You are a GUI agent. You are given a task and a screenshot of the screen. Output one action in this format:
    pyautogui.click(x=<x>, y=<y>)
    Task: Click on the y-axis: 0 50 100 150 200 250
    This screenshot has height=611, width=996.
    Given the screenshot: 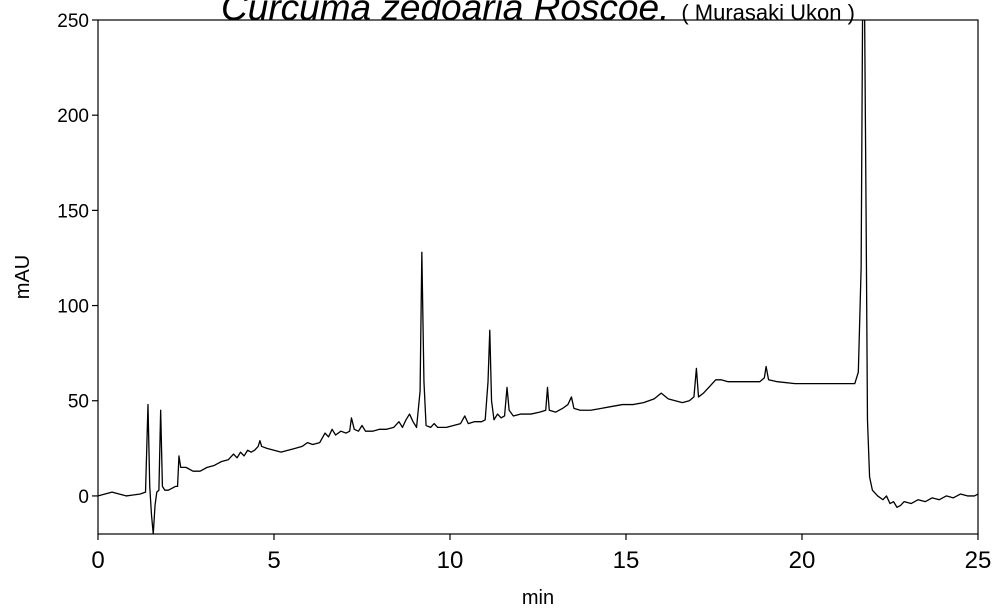 What is the action you would take?
    pyautogui.click(x=77, y=259)
    